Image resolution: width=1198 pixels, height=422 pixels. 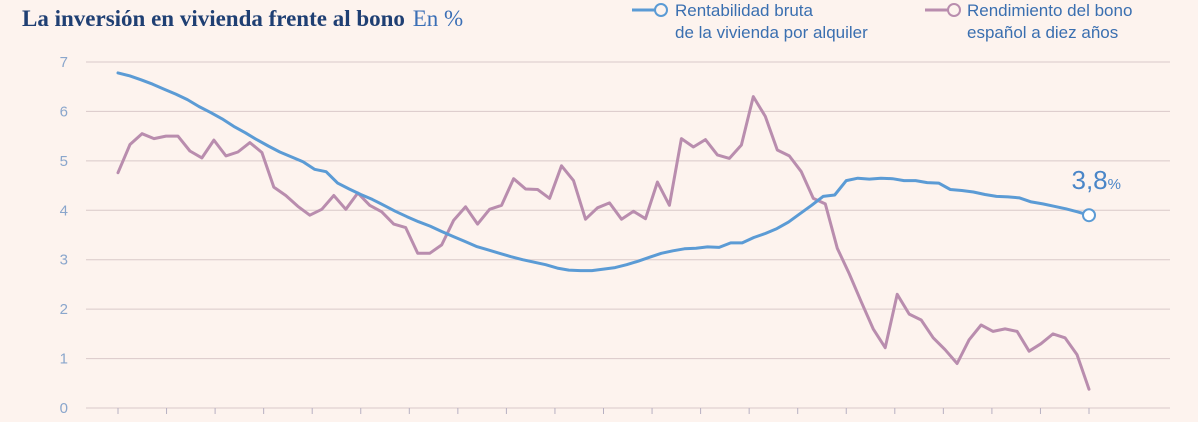 I want to click on y-tick-label: 2, so click(x=64, y=309).